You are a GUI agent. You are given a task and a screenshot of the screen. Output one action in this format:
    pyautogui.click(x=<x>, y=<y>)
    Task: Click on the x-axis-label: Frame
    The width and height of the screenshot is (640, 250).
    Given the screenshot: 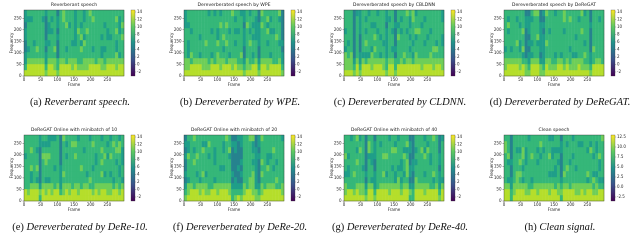 What is the action you would take?
    pyautogui.click(x=394, y=84)
    